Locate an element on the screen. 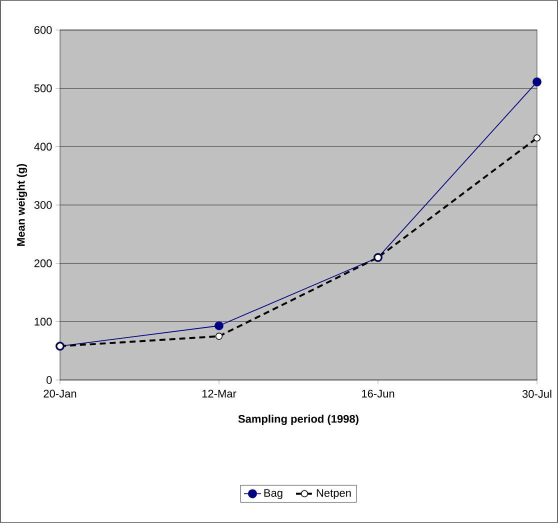 Image resolution: width=558 pixels, height=523 pixels. y-tick-label: 500 is located at coordinates (43, 88).